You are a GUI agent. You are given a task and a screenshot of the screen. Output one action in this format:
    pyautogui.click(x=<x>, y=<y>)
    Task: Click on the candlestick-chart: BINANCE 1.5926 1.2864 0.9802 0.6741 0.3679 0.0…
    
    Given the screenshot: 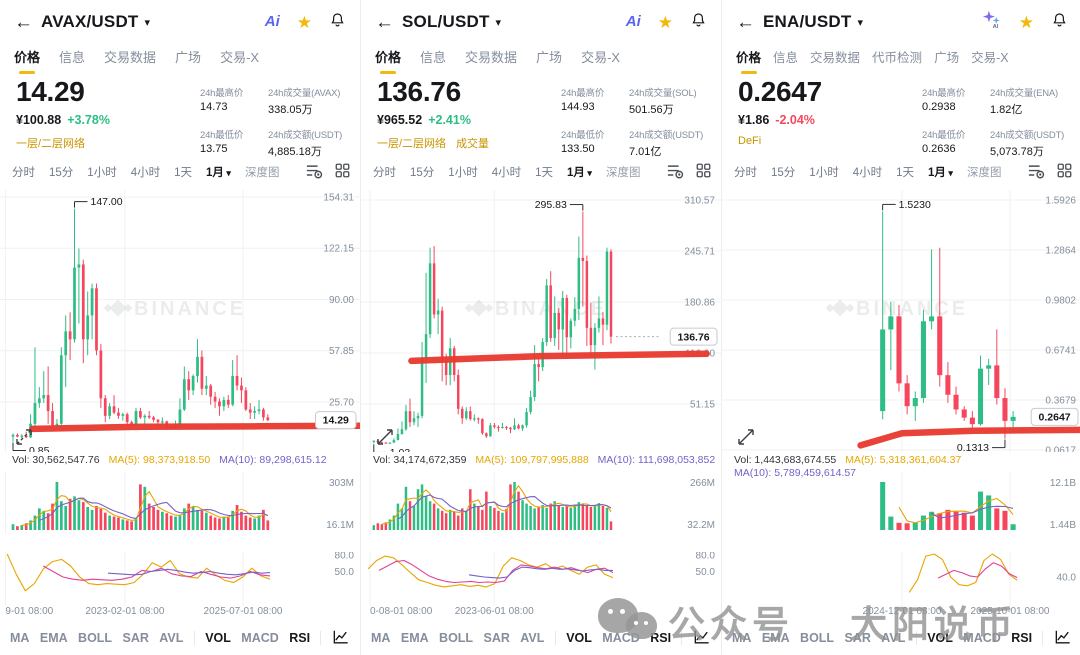 What is the action you would take?
    pyautogui.click(x=901, y=321)
    